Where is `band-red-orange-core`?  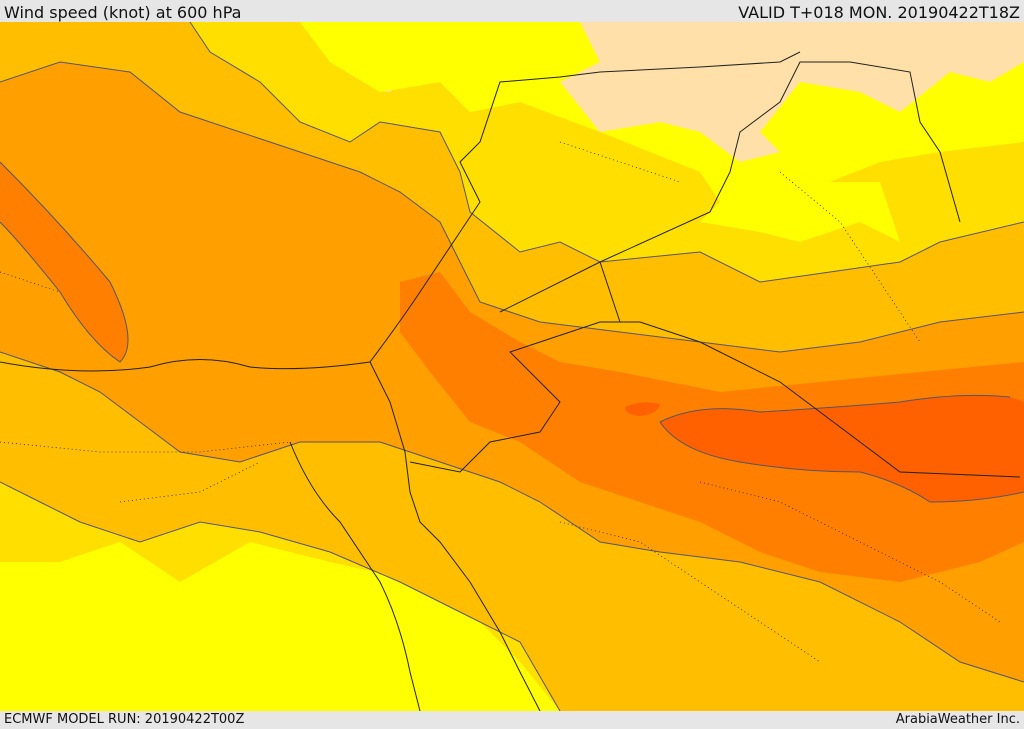 band-red-orange-core is located at coordinates (842, 448).